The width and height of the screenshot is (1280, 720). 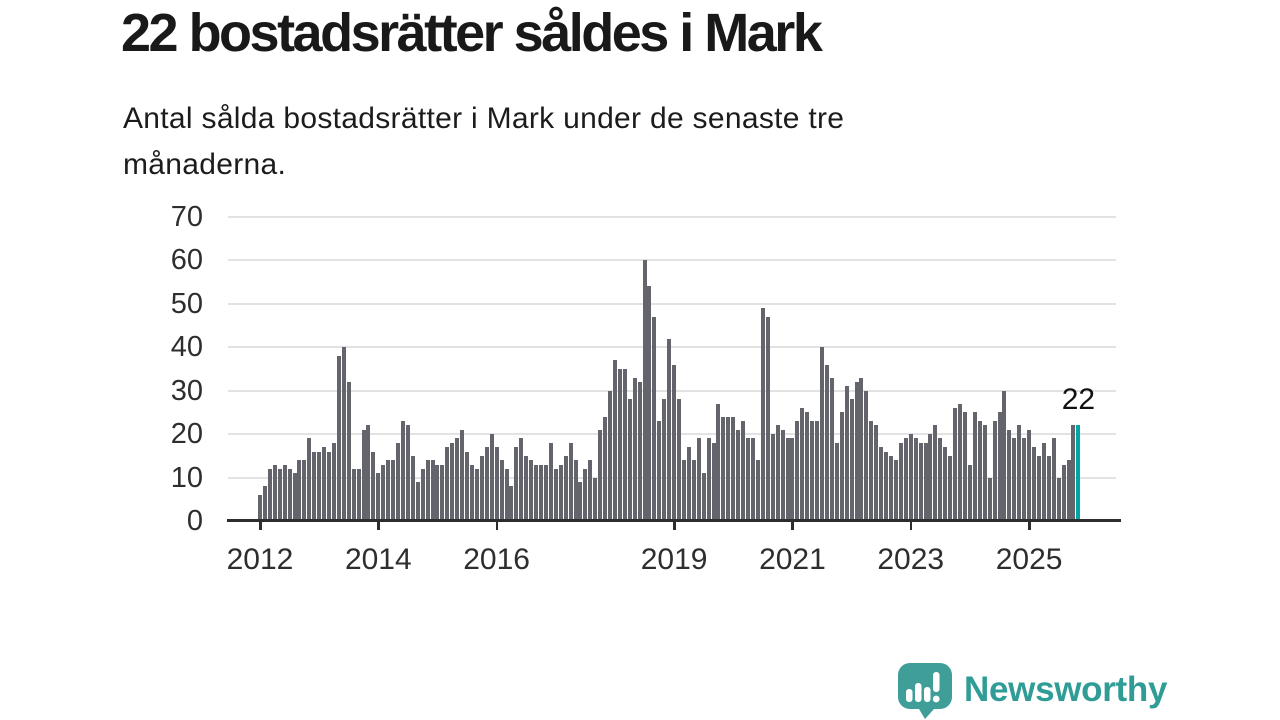 I want to click on latest-value-label: 22, so click(x=1078, y=400).